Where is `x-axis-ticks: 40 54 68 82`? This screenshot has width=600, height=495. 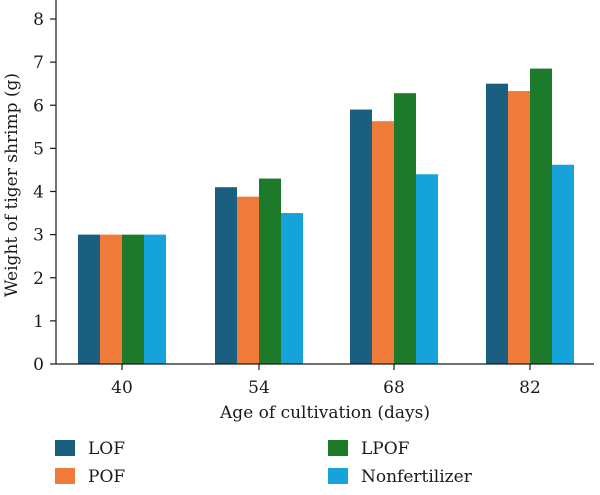
x-axis-ticks: 40 54 68 82 is located at coordinates (326, 381).